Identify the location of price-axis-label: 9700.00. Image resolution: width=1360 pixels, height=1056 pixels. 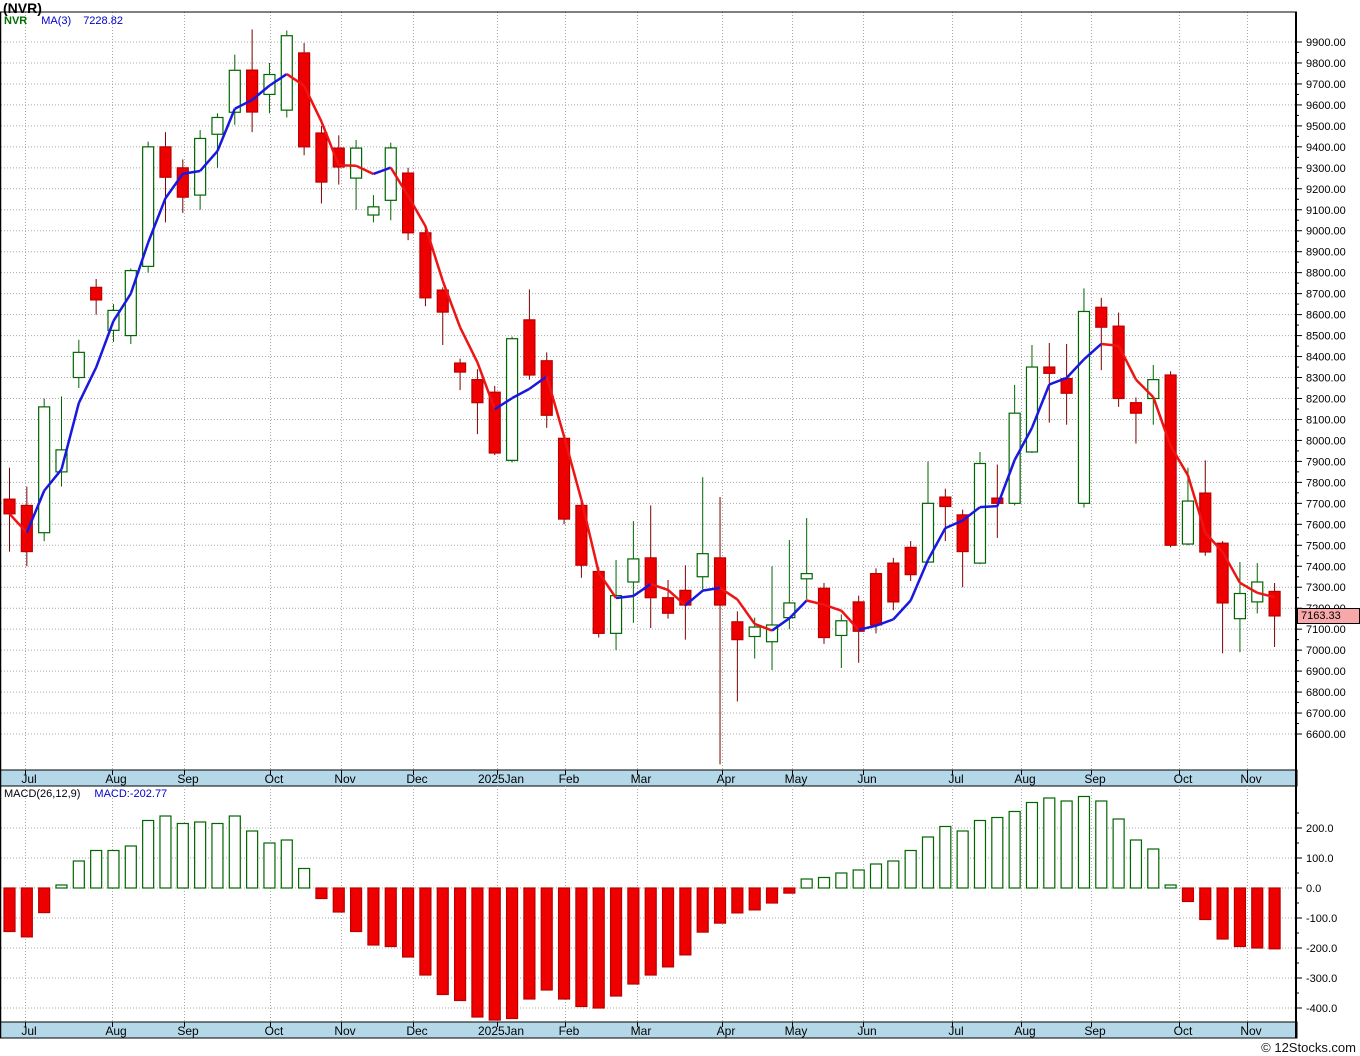
(1326, 85).